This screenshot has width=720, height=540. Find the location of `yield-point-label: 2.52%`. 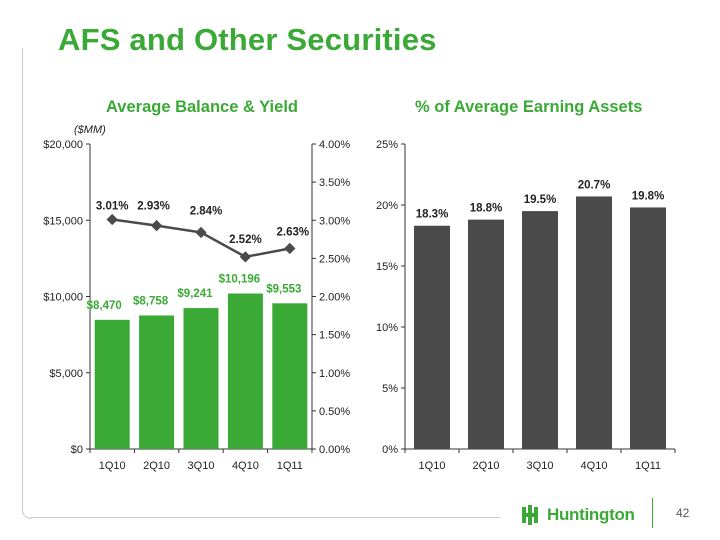

yield-point-label: 2.52% is located at coordinates (245, 240).